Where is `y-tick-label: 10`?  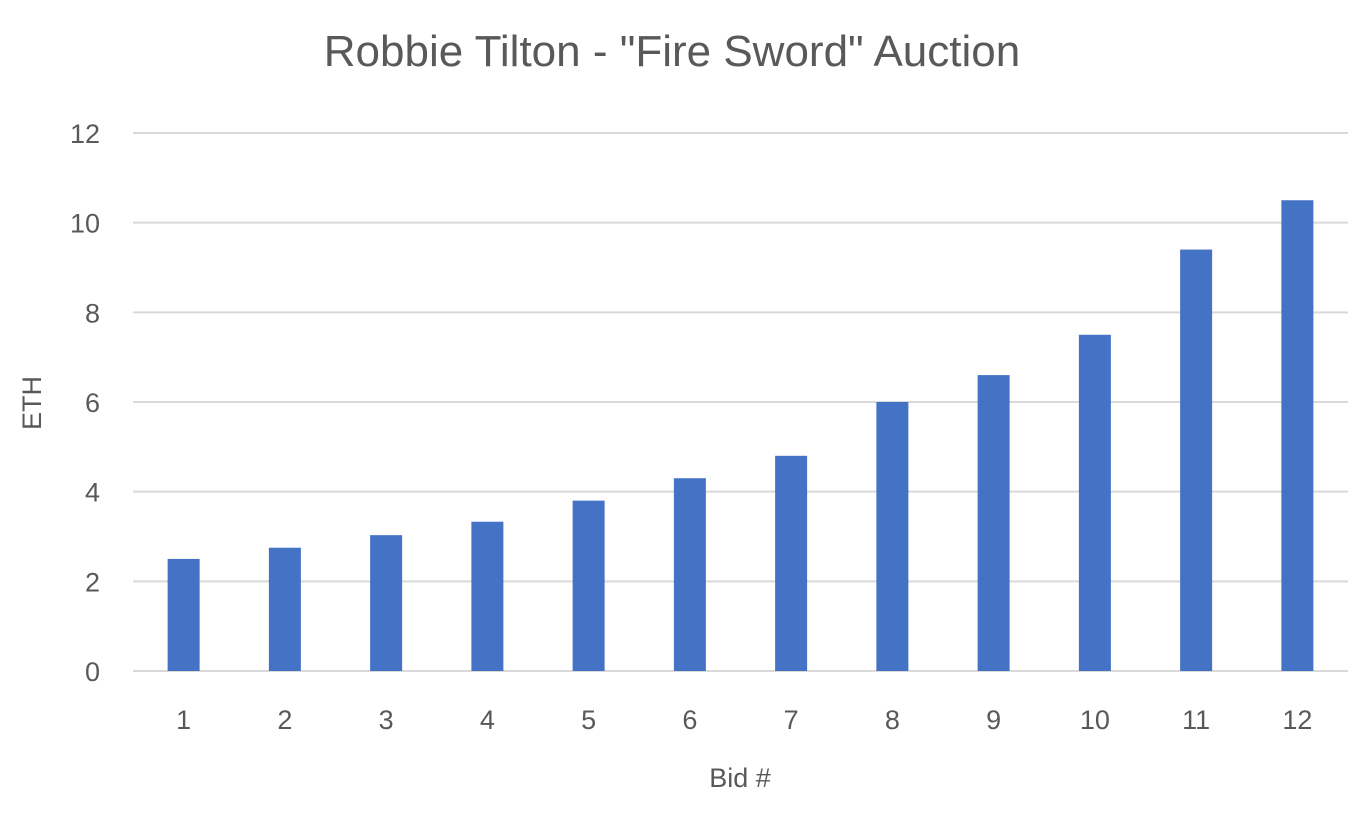 y-tick-label: 10 is located at coordinates (85, 224).